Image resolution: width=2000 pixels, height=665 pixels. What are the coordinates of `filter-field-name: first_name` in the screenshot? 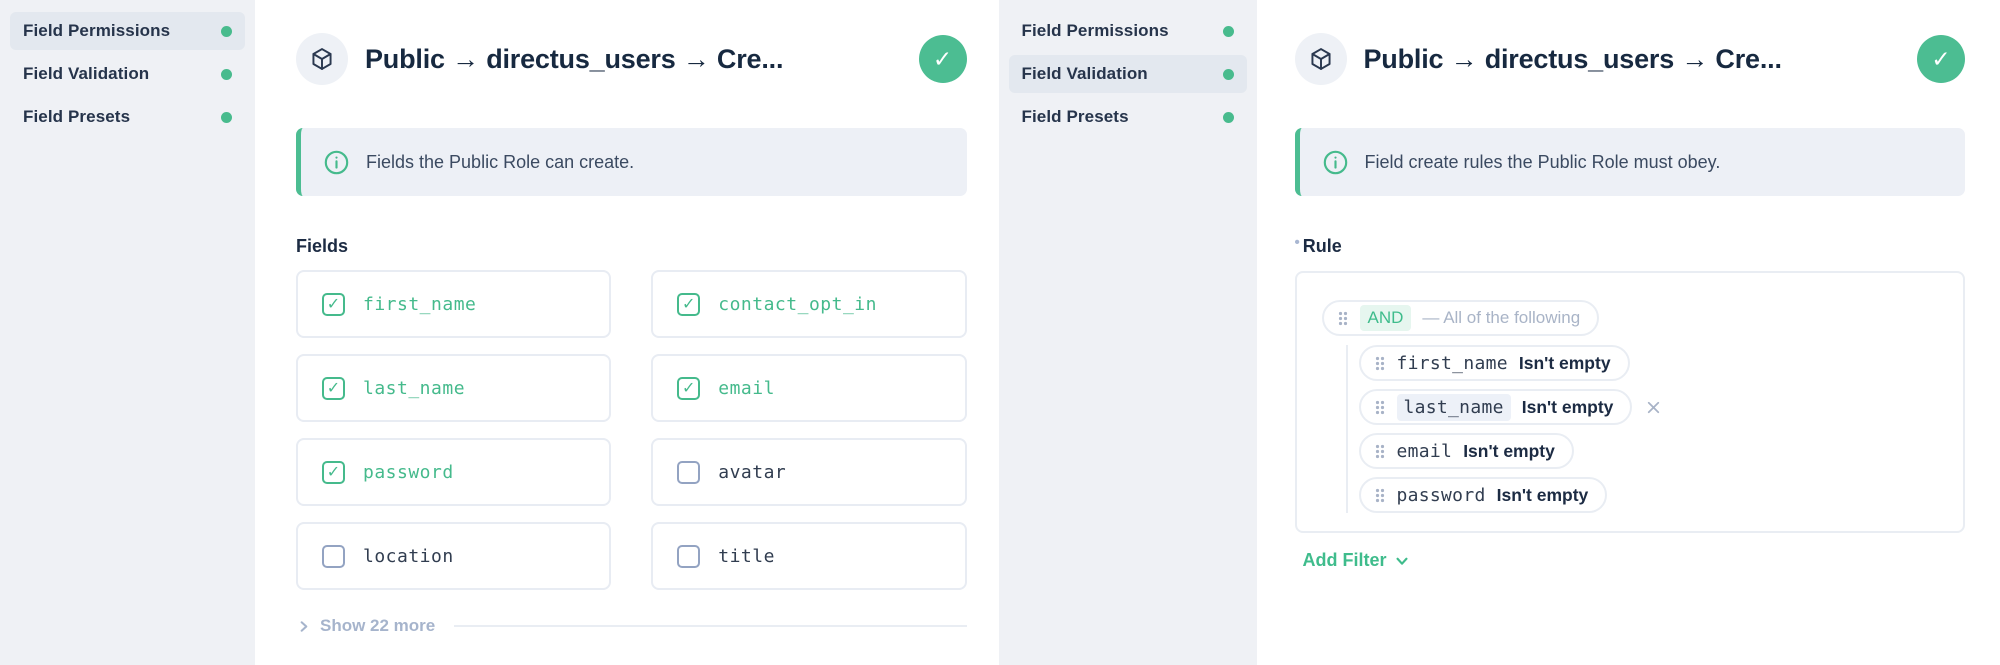 It's located at (1452, 363).